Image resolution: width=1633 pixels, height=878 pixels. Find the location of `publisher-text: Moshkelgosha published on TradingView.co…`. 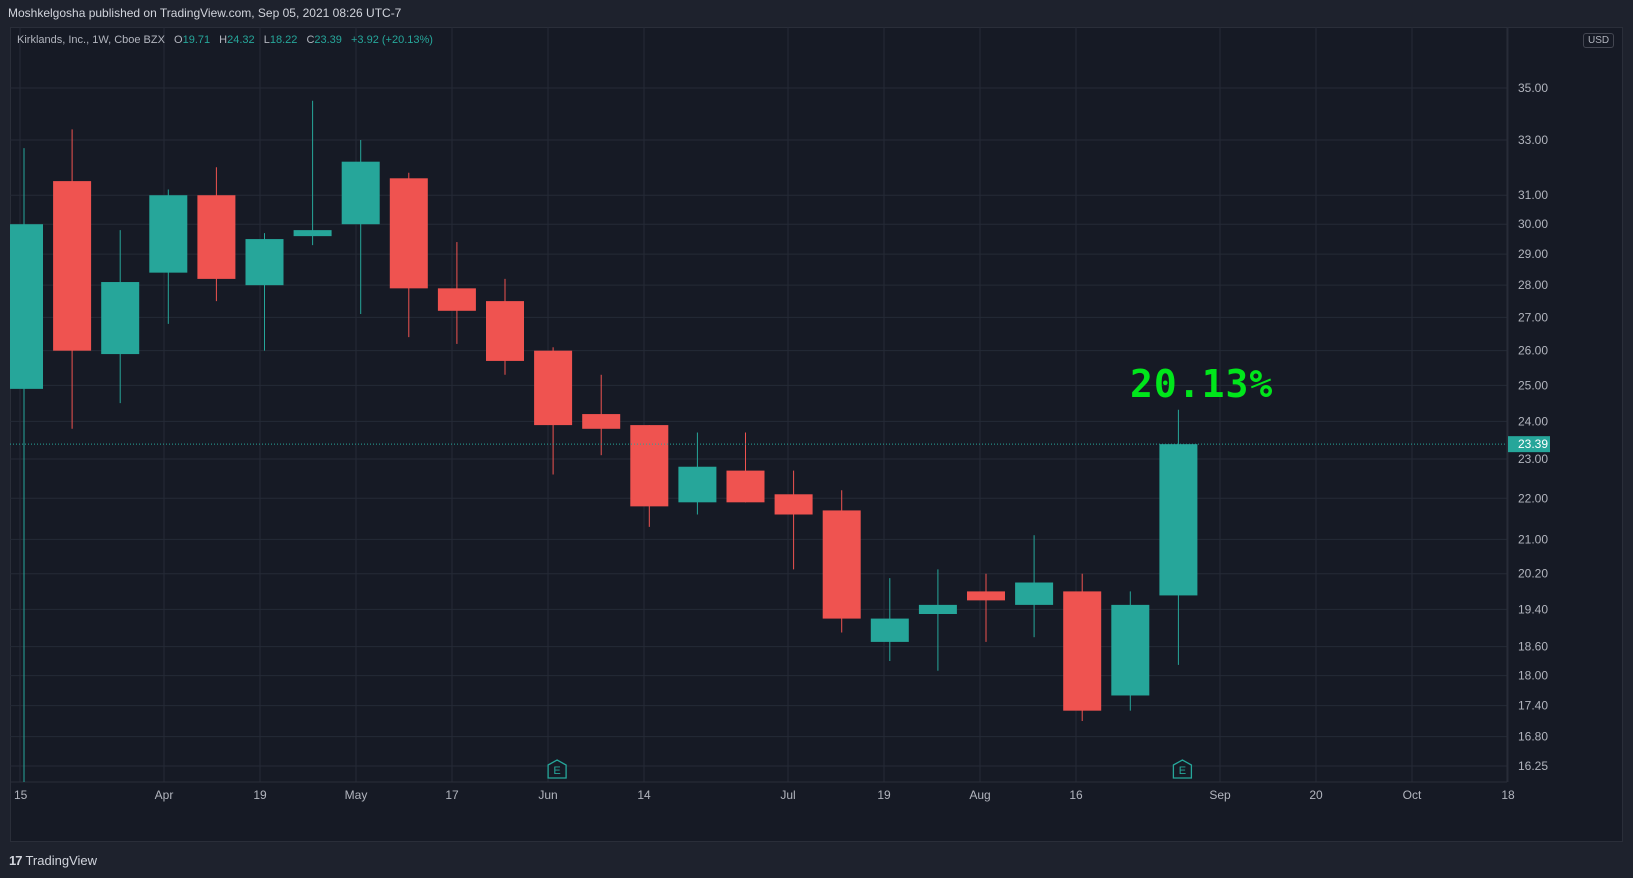

publisher-text: Moshkelgosha published on TradingView.co… is located at coordinates (205, 13).